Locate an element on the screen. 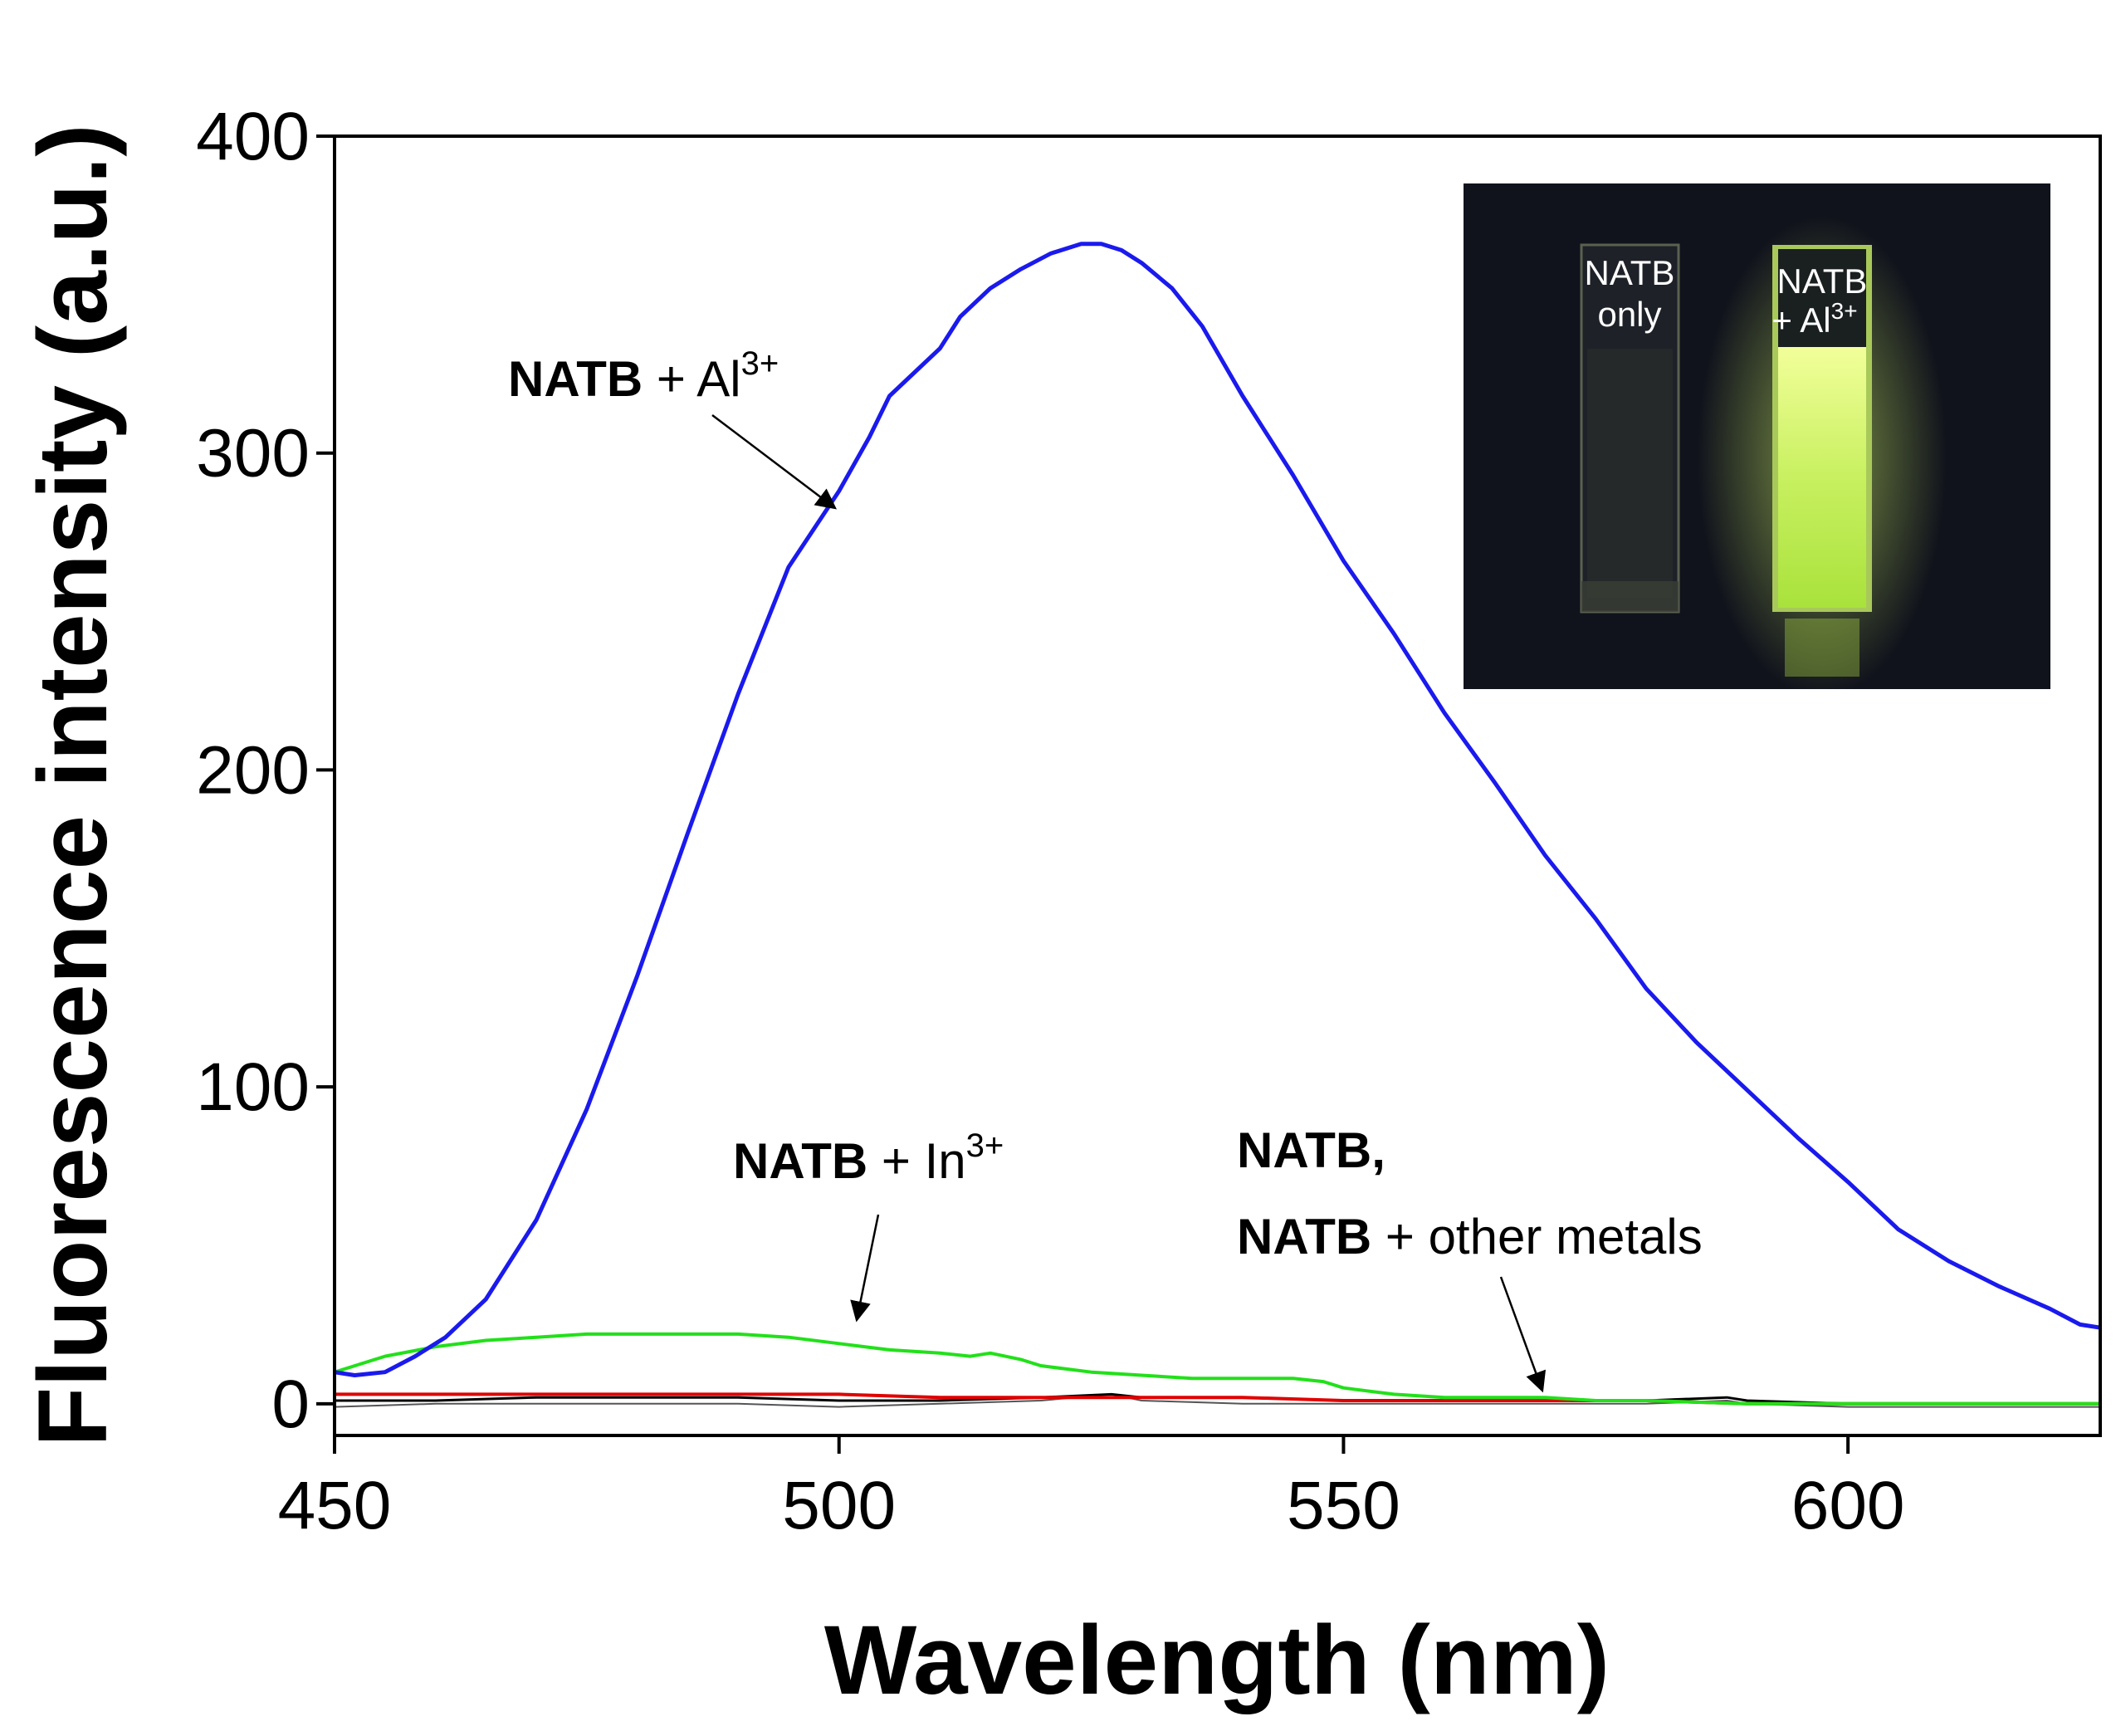  inset-label-left-1: NATB is located at coordinates (1630, 272).